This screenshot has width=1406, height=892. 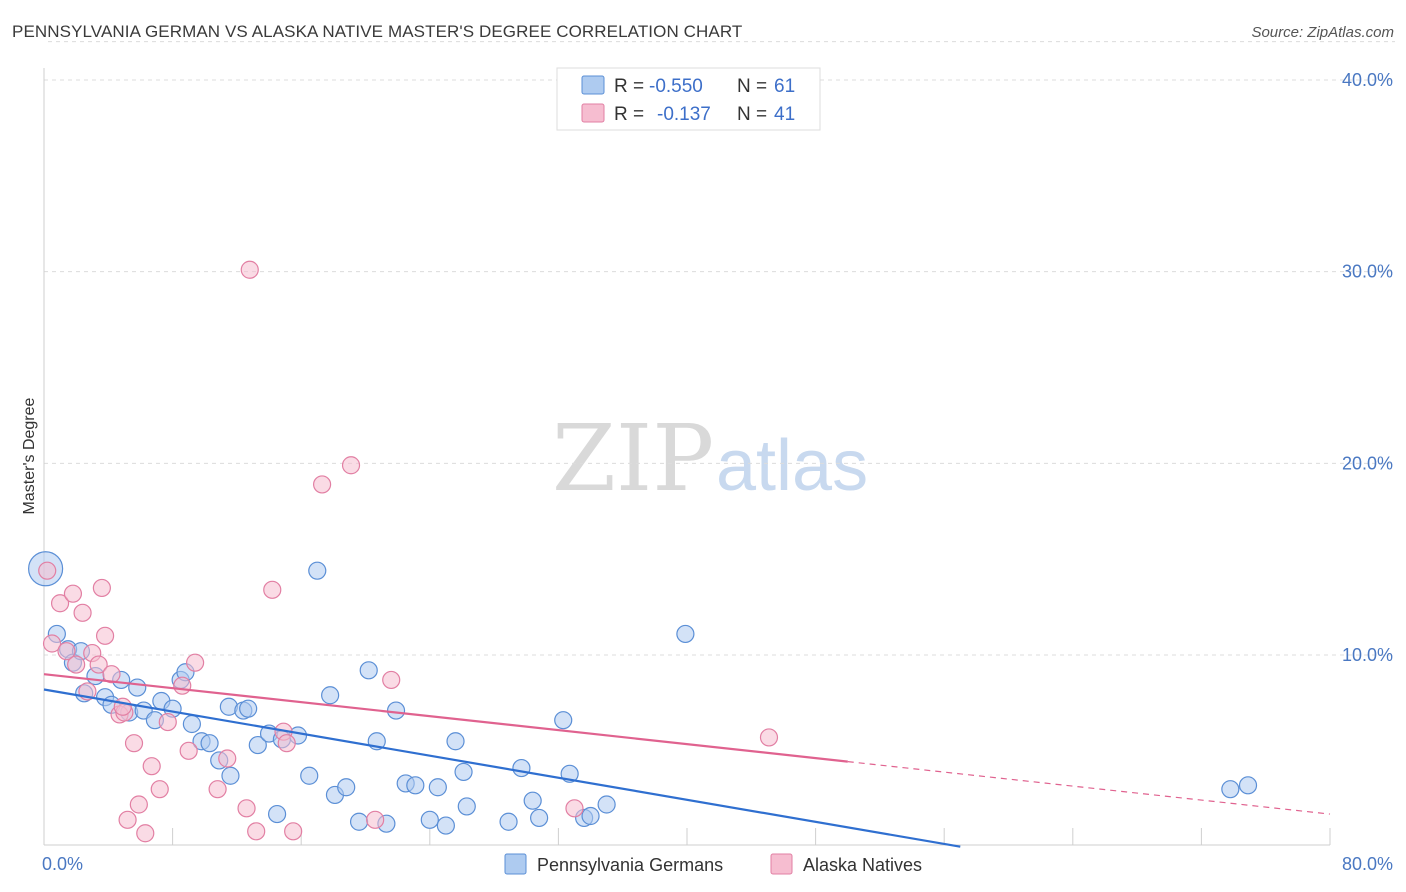 What do you see at coordinates (502, 768) in the screenshot?
I see `blue-trend-line` at bounding box center [502, 768].